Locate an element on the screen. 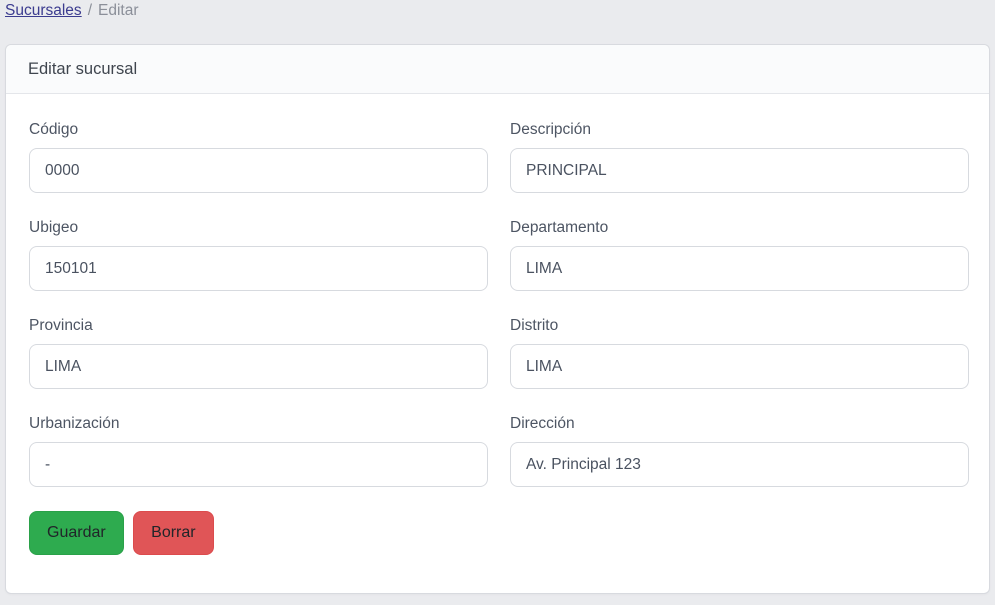 The width and height of the screenshot is (995, 605). field-provincia: Provincia is located at coordinates (258, 353).